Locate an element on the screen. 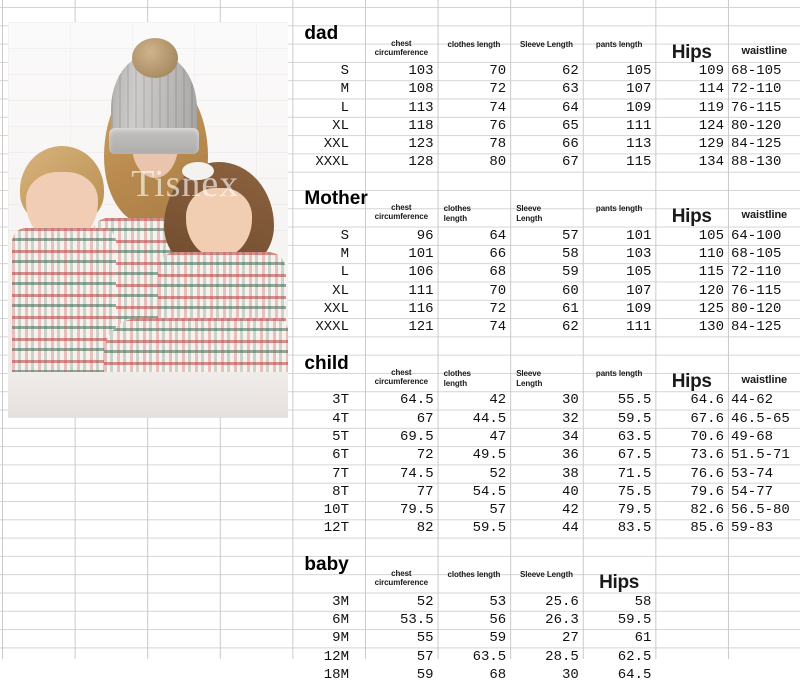 This screenshot has width=800, height=684. cell-hips: 59.5 is located at coordinates (634, 619).